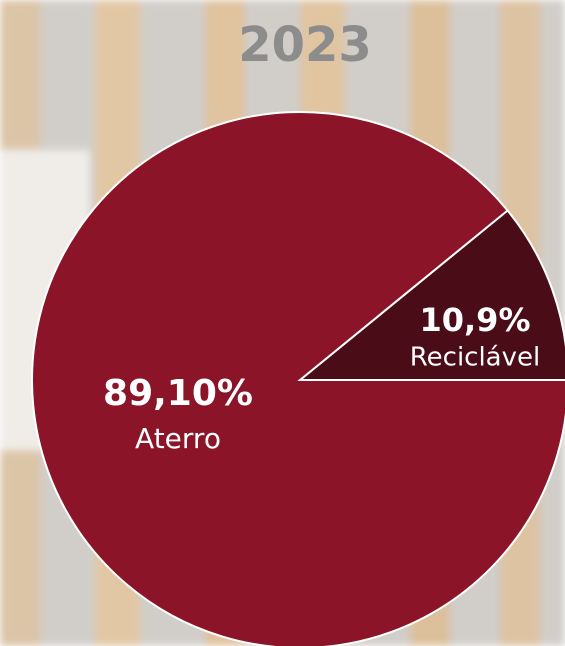 The height and width of the screenshot is (646, 565). I want to click on pie-slice, so click(431, 295).